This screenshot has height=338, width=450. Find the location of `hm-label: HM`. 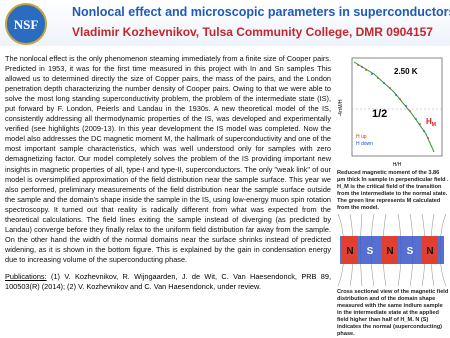

hm-label: HM is located at coordinates (431, 122).